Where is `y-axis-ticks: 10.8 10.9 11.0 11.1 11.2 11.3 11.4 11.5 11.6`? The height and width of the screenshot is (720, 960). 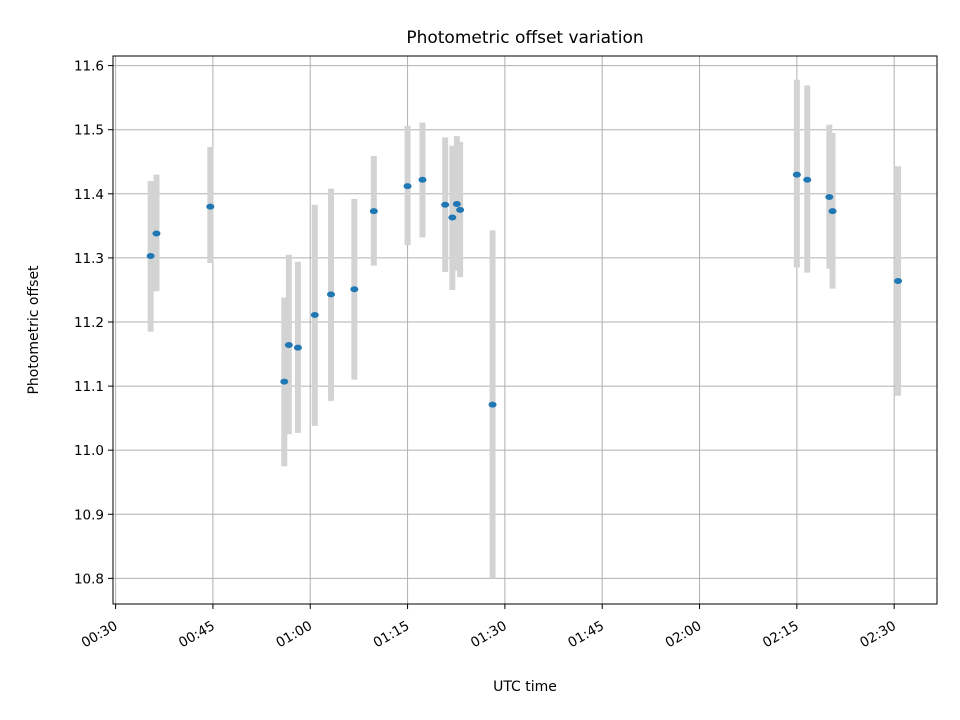
y-axis-ticks: 10.8 10.9 11.0 11.1 11.2 11.3 11.4 11.5 11.6 is located at coordinates (93, 323).